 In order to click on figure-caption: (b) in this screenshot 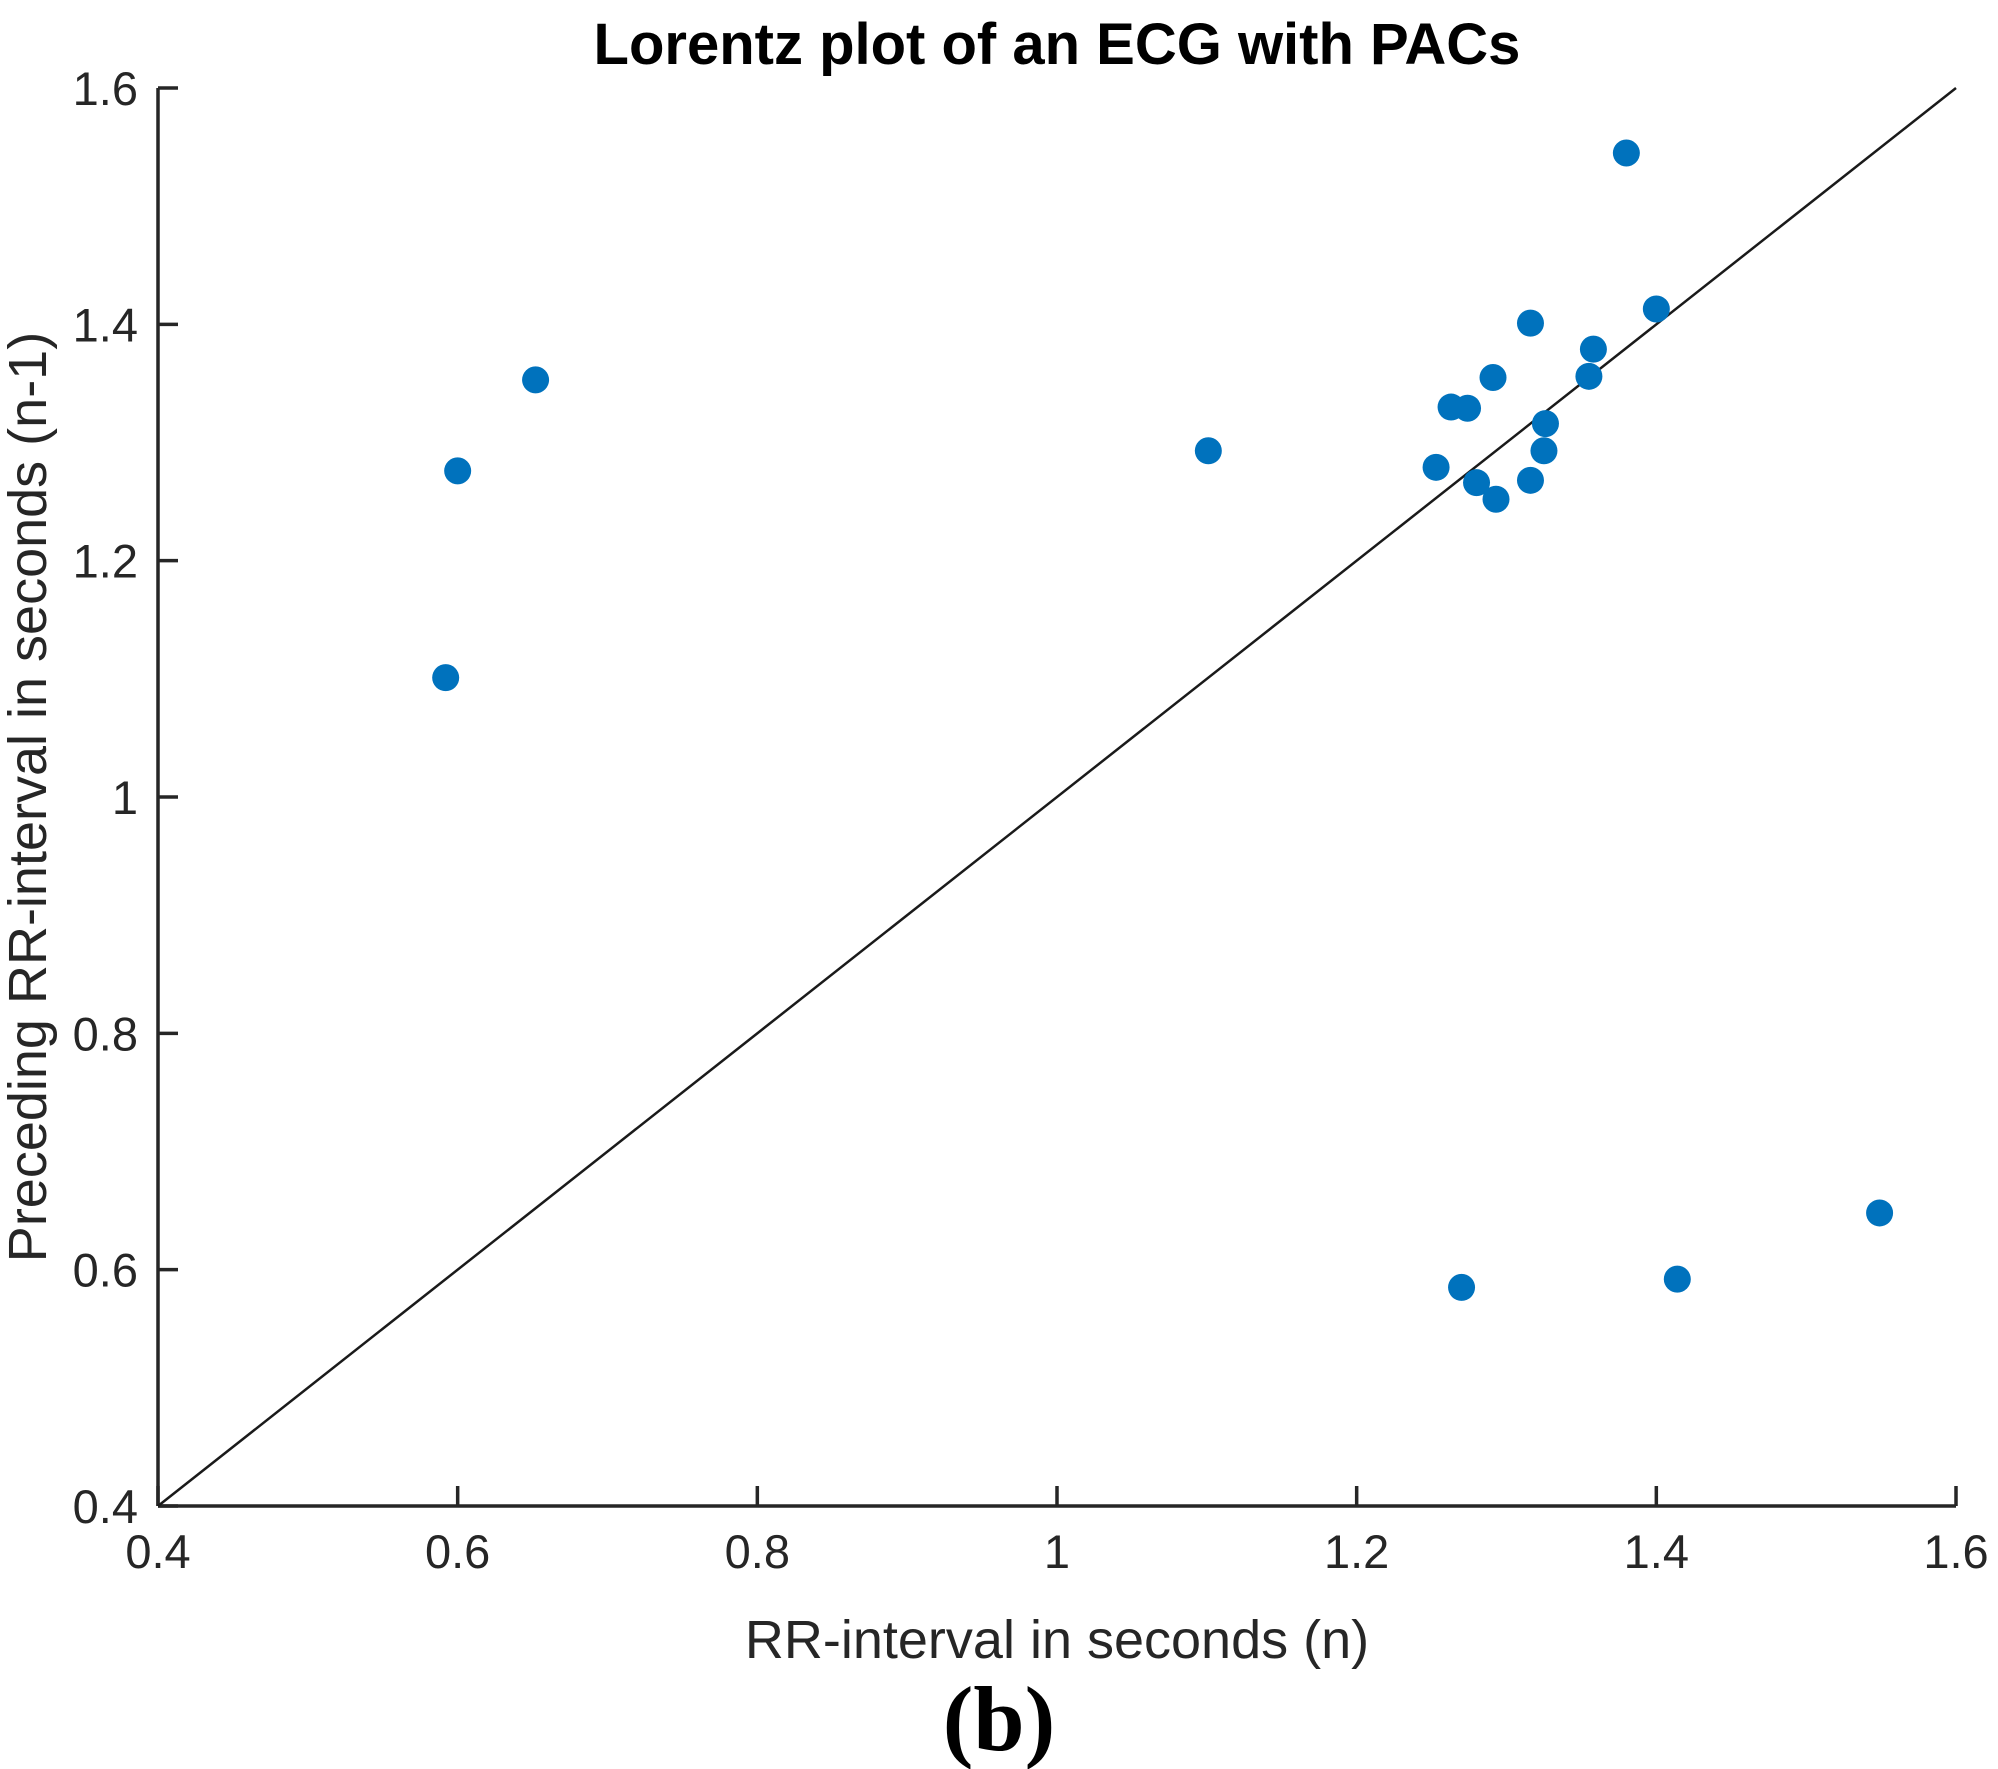, I will do `click(999, 1718)`.